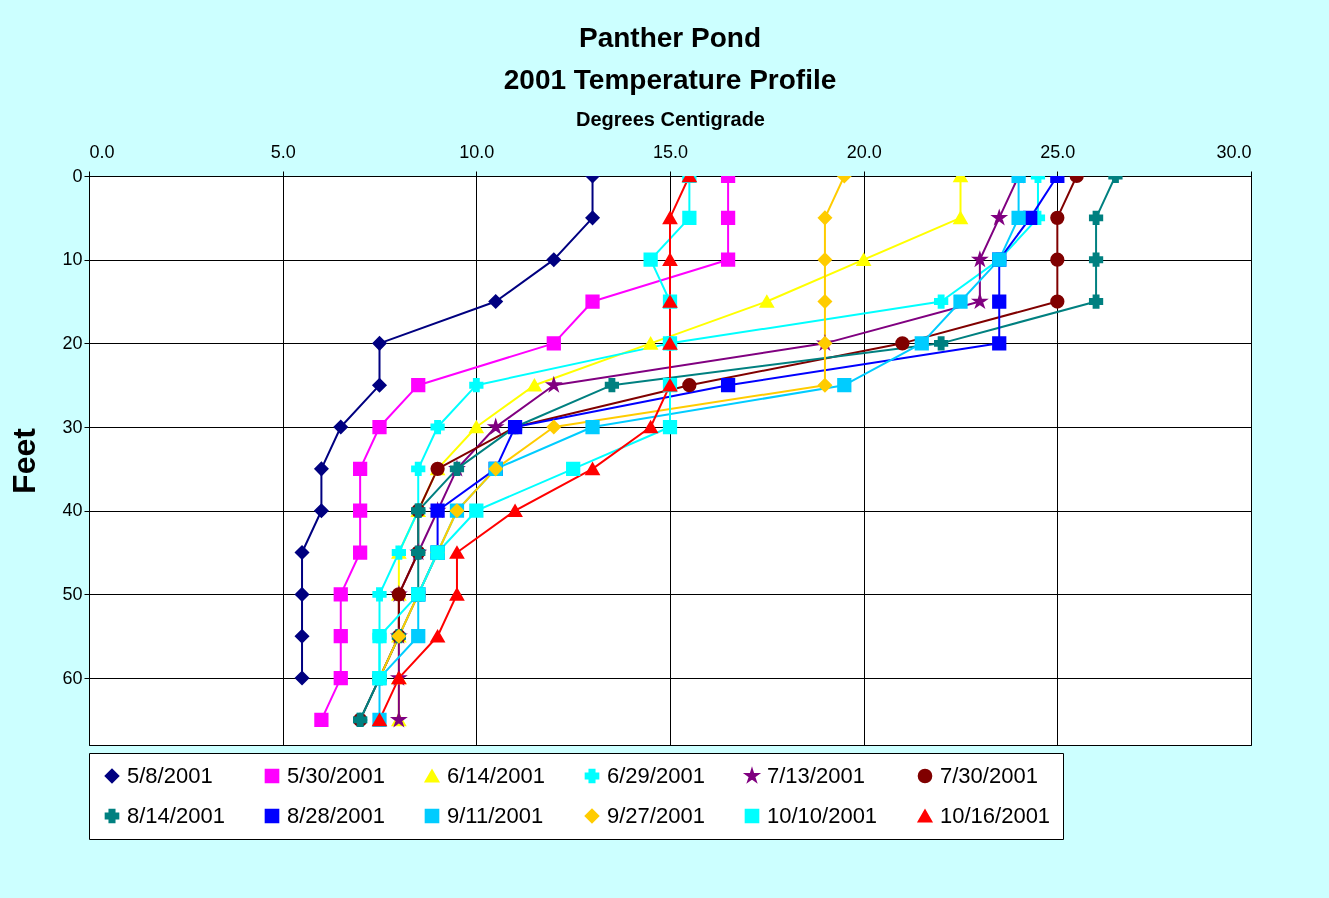 This screenshot has height=898, width=1329. What do you see at coordinates (176, 815) in the screenshot?
I see `legend-label: 8/14/2001` at bounding box center [176, 815].